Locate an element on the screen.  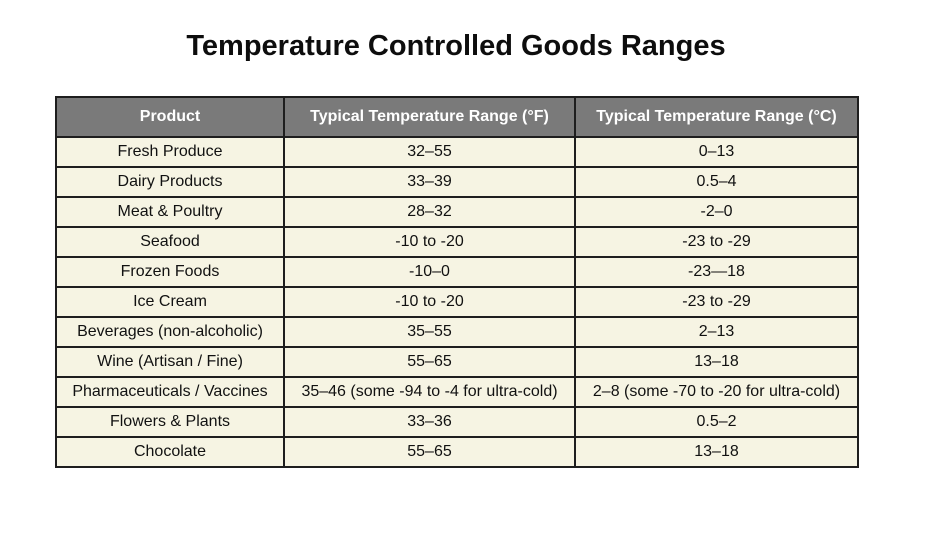
product-cell: Pharmaceuticals / Vaccines is located at coordinates (170, 392).